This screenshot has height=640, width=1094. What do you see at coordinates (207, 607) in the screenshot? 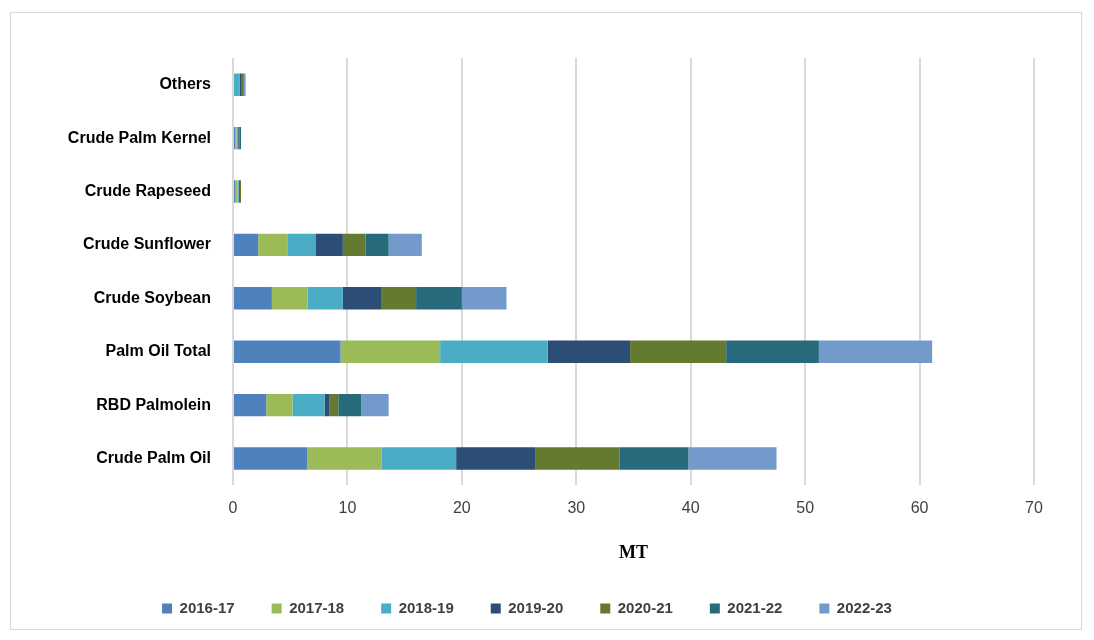
I see `legend-label: 2016-17` at bounding box center [207, 607].